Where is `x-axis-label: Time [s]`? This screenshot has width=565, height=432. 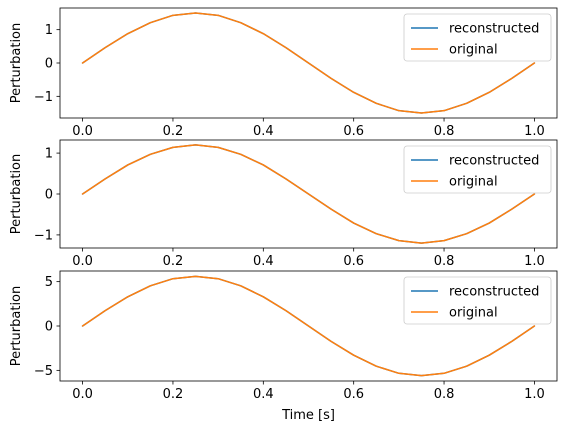
x-axis-label: Time [s] is located at coordinates (308, 415).